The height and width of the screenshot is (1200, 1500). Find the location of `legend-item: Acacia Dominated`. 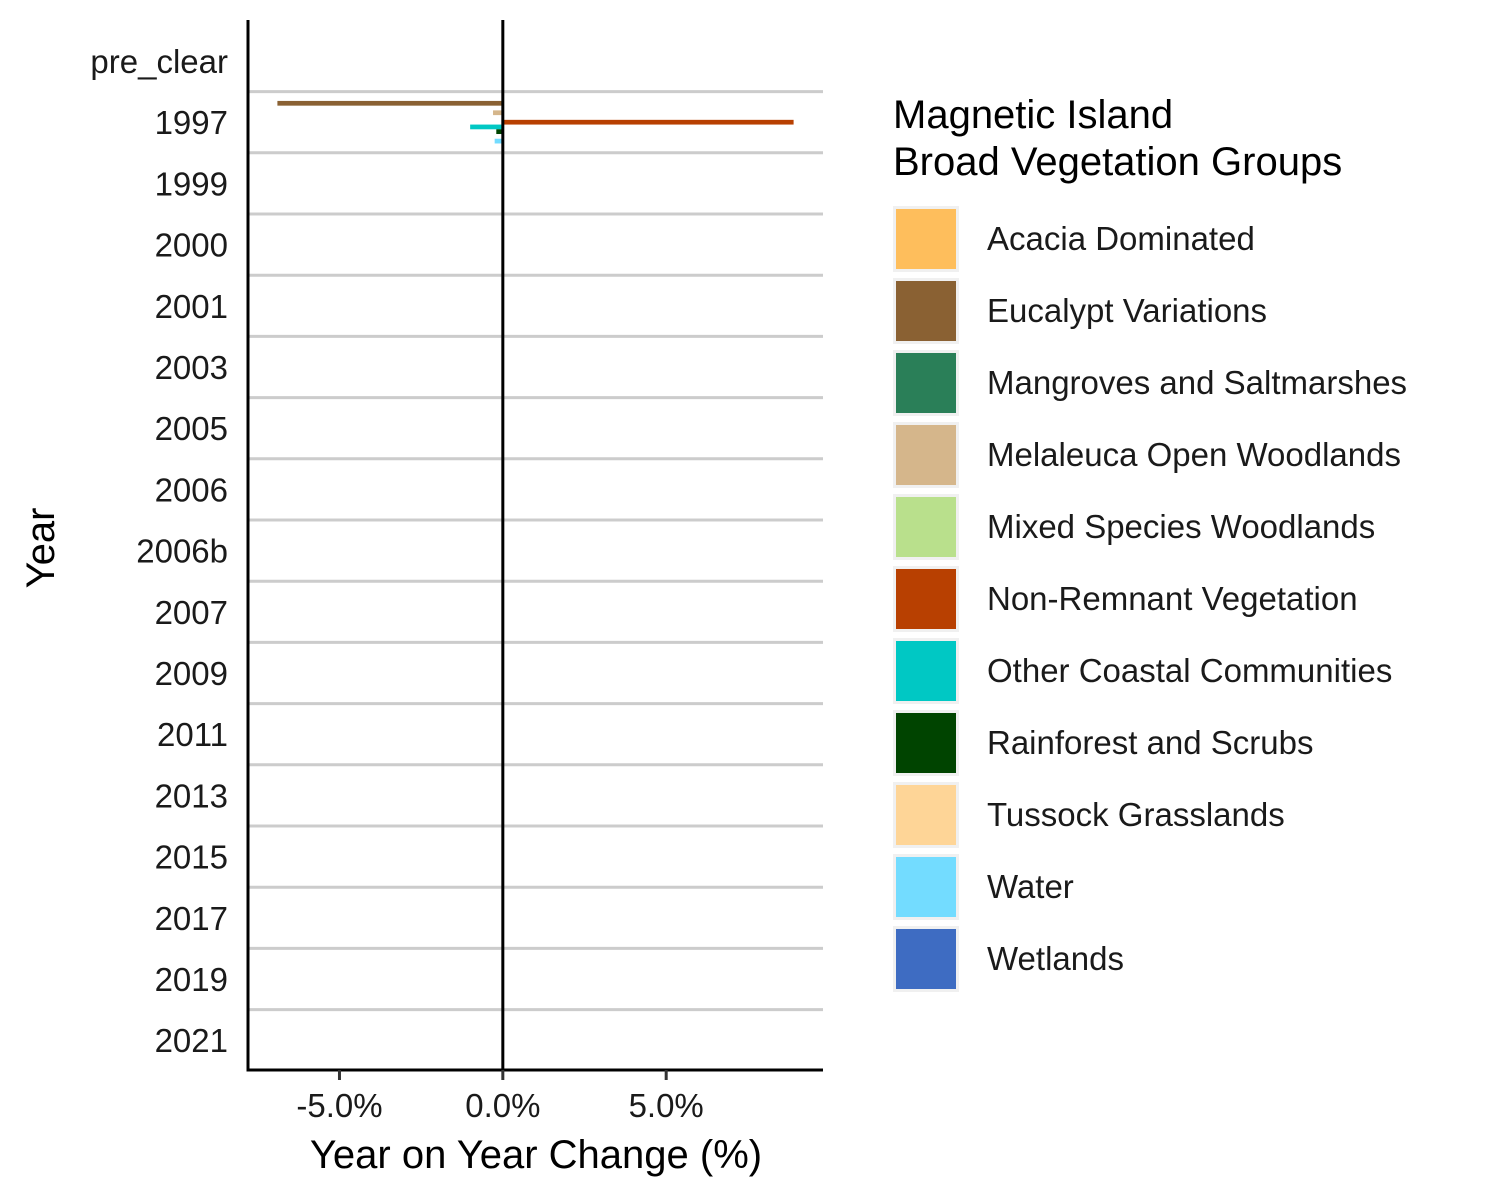

legend-item: Acacia Dominated is located at coordinates (1150, 239).